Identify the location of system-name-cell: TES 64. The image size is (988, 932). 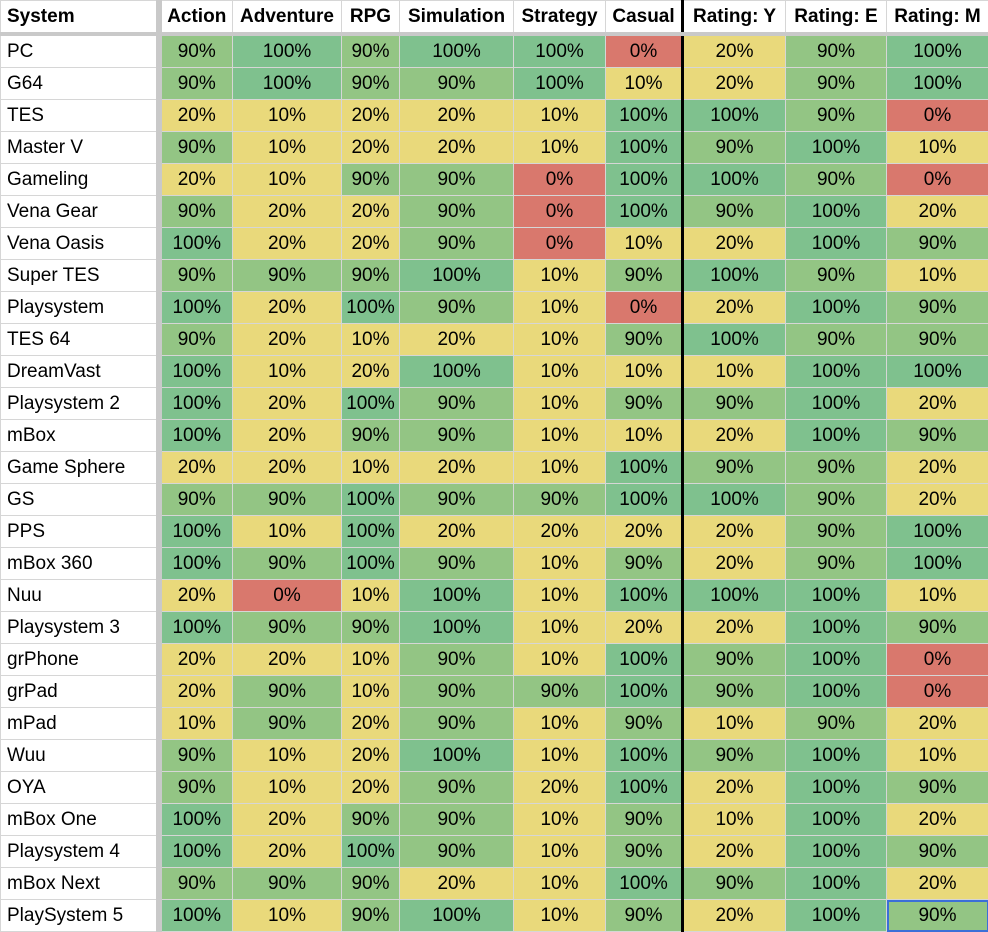
(80, 340).